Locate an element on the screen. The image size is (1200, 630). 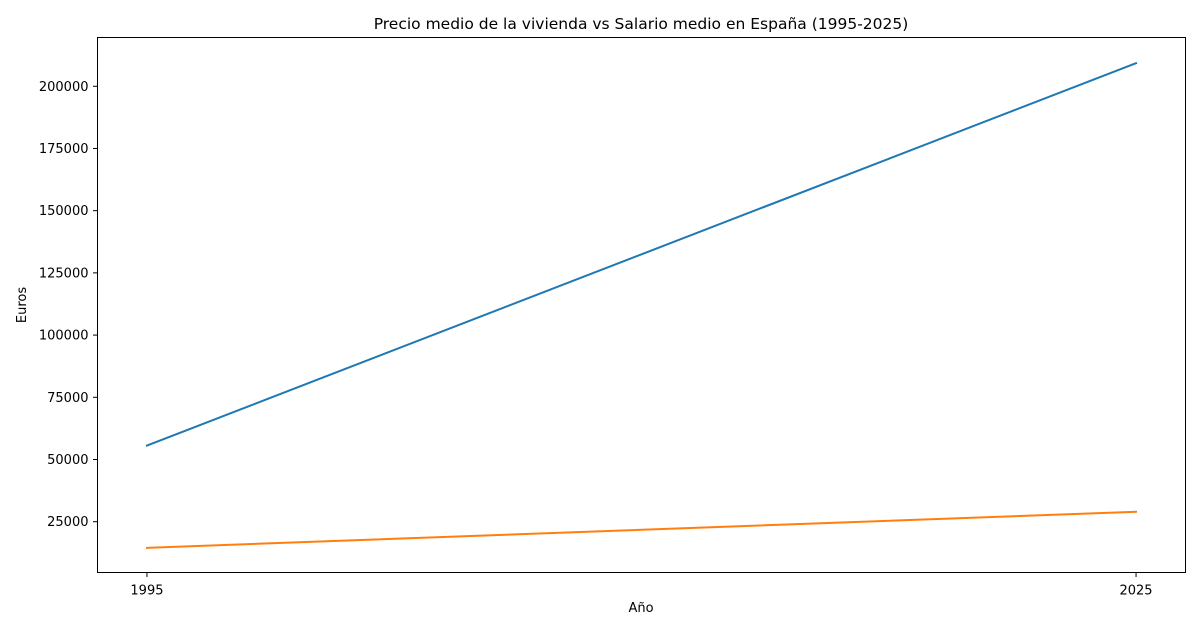
y-tick-label: 100000 is located at coordinates (64, 336).